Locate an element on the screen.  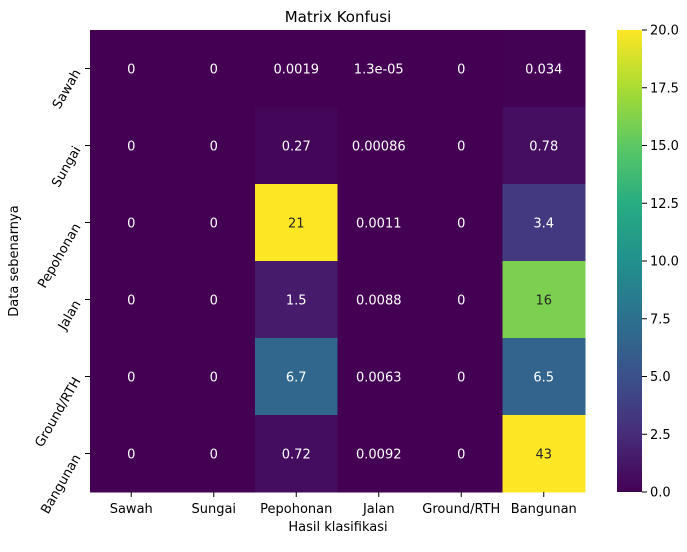
colorbar-tick-label: 12.5 is located at coordinates (664, 204).